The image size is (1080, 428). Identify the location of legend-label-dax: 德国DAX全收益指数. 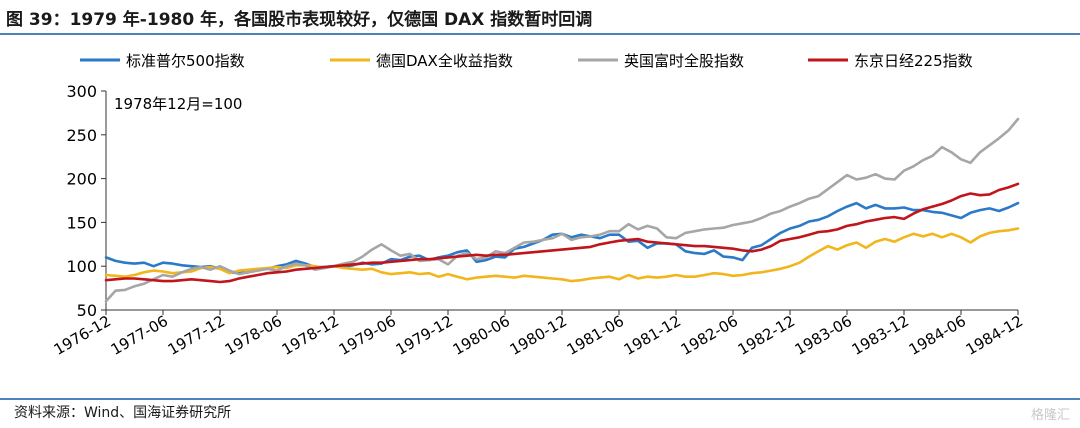
(444, 61).